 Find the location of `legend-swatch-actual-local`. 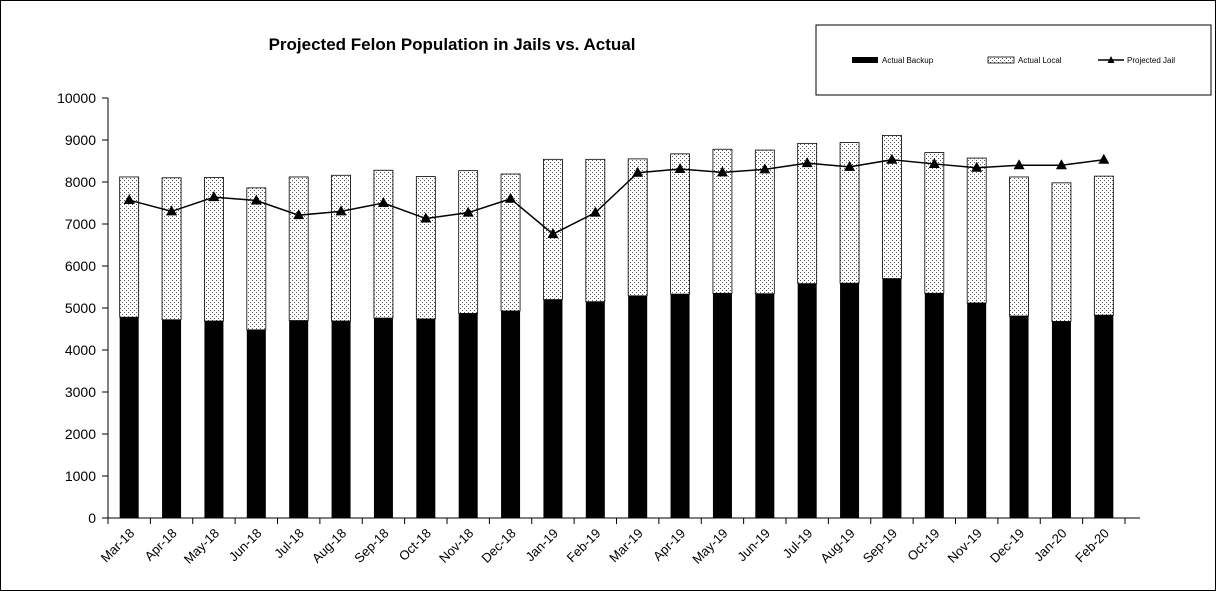

legend-swatch-actual-local is located at coordinates (1001, 60).